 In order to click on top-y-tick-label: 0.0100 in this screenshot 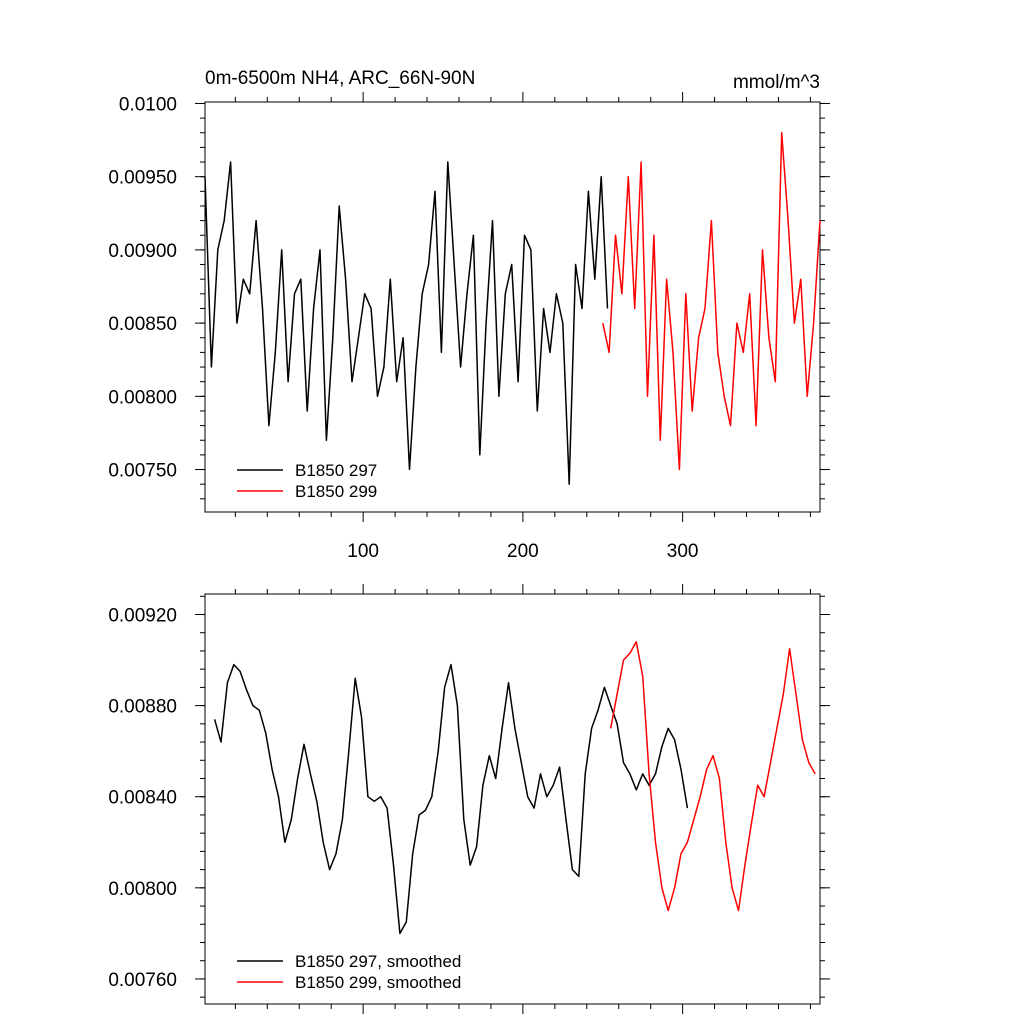, I will do `click(148, 104)`.